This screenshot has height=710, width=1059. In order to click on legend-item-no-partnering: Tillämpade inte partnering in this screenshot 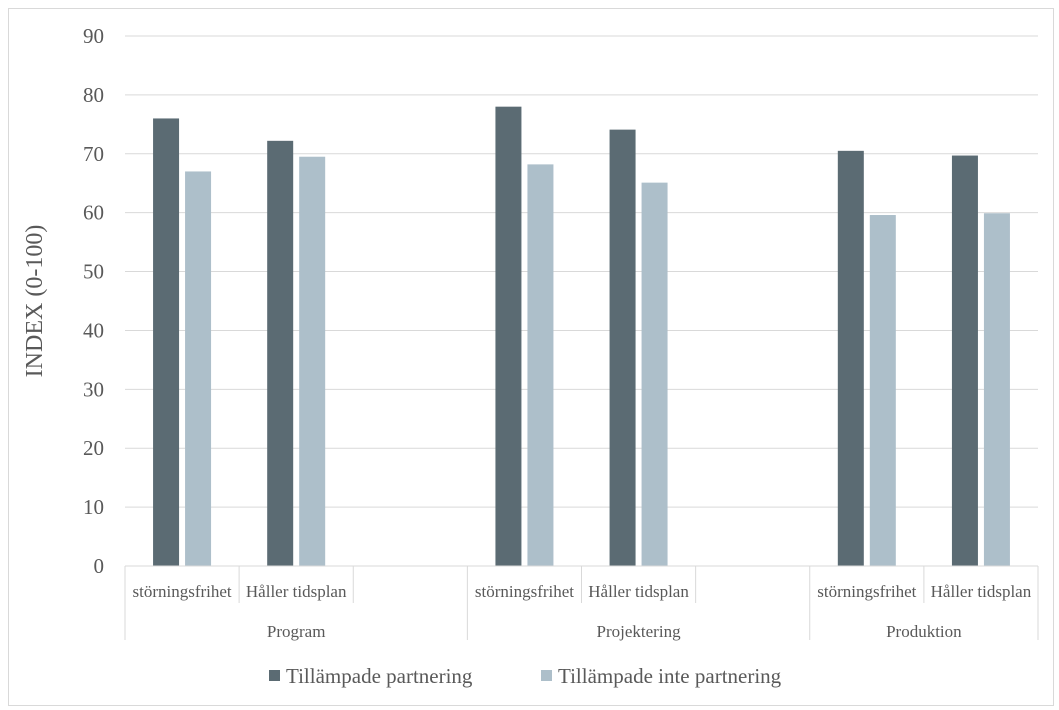, I will do `click(661, 676)`.